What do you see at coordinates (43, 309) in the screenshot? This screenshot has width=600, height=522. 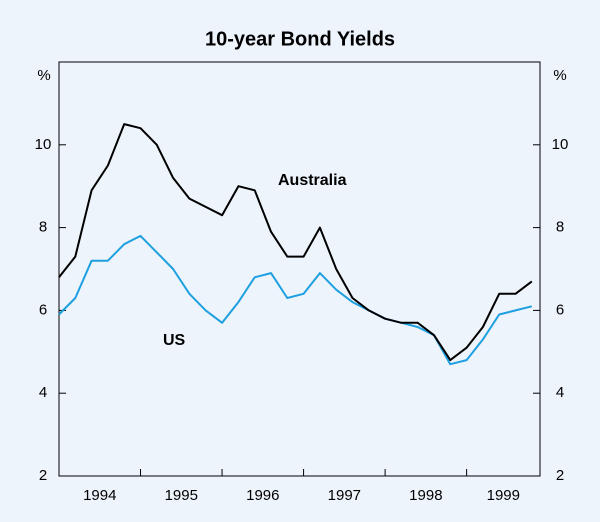 I see `y-tick-label: 6` at bounding box center [43, 309].